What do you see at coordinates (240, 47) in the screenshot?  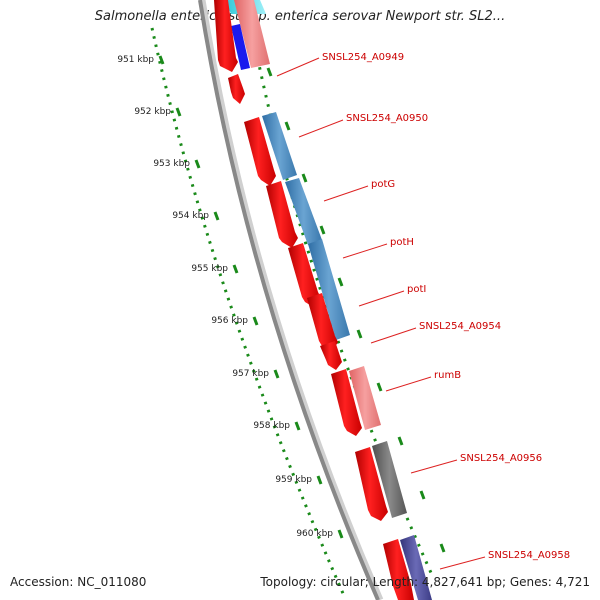 I see `feature-blue-dark` at bounding box center [240, 47].